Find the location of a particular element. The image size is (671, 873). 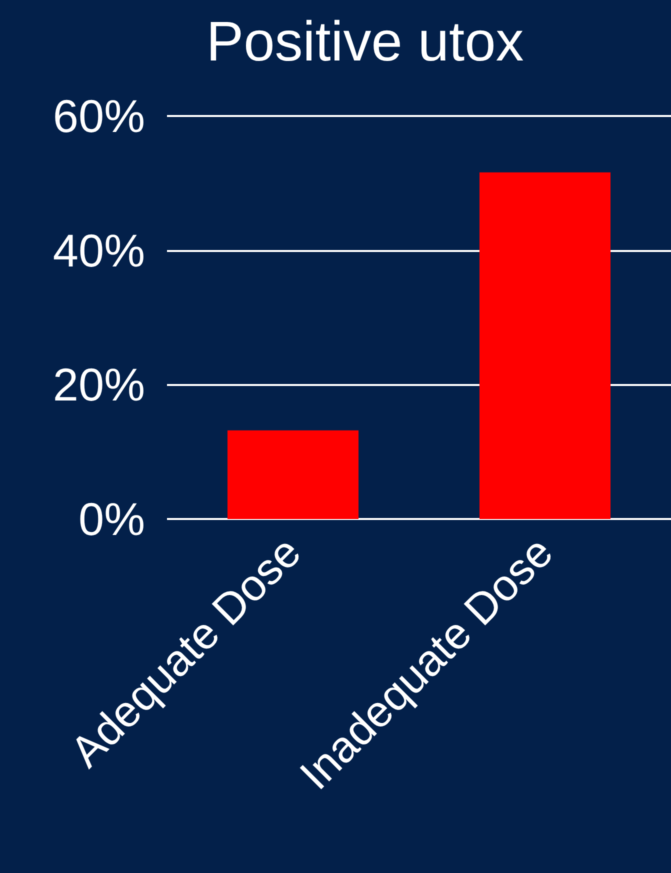

y-tick-label: 0% is located at coordinates (111, 519).